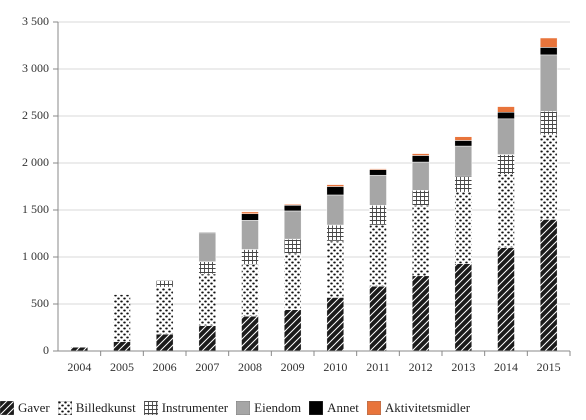 This screenshot has width=586, height=420. I want to click on x-tick-label: 2012, so click(421, 367).